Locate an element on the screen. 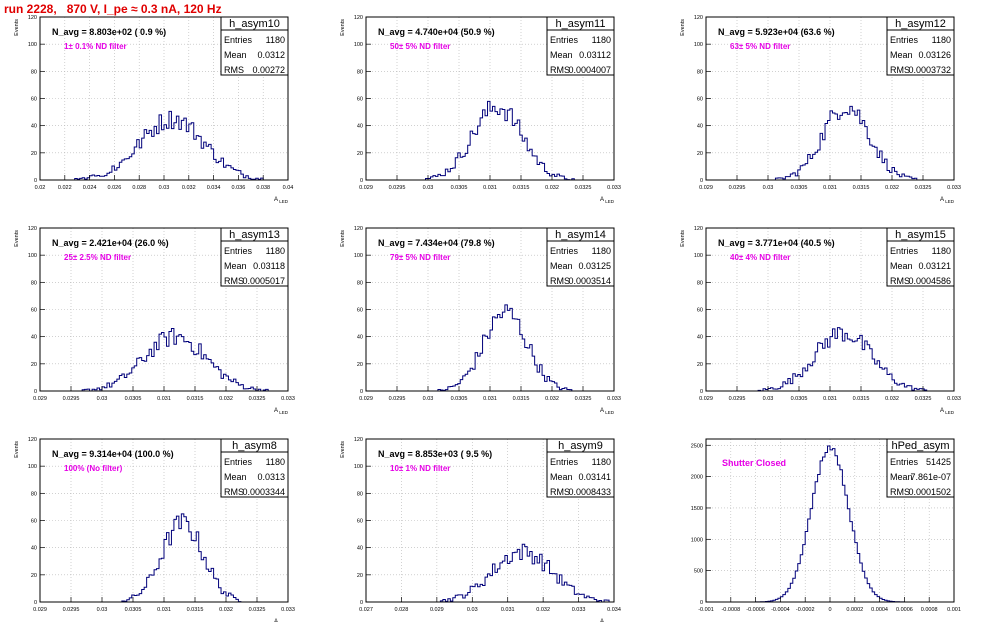  stats-value-rms: 0.0003344 is located at coordinates (263, 492).